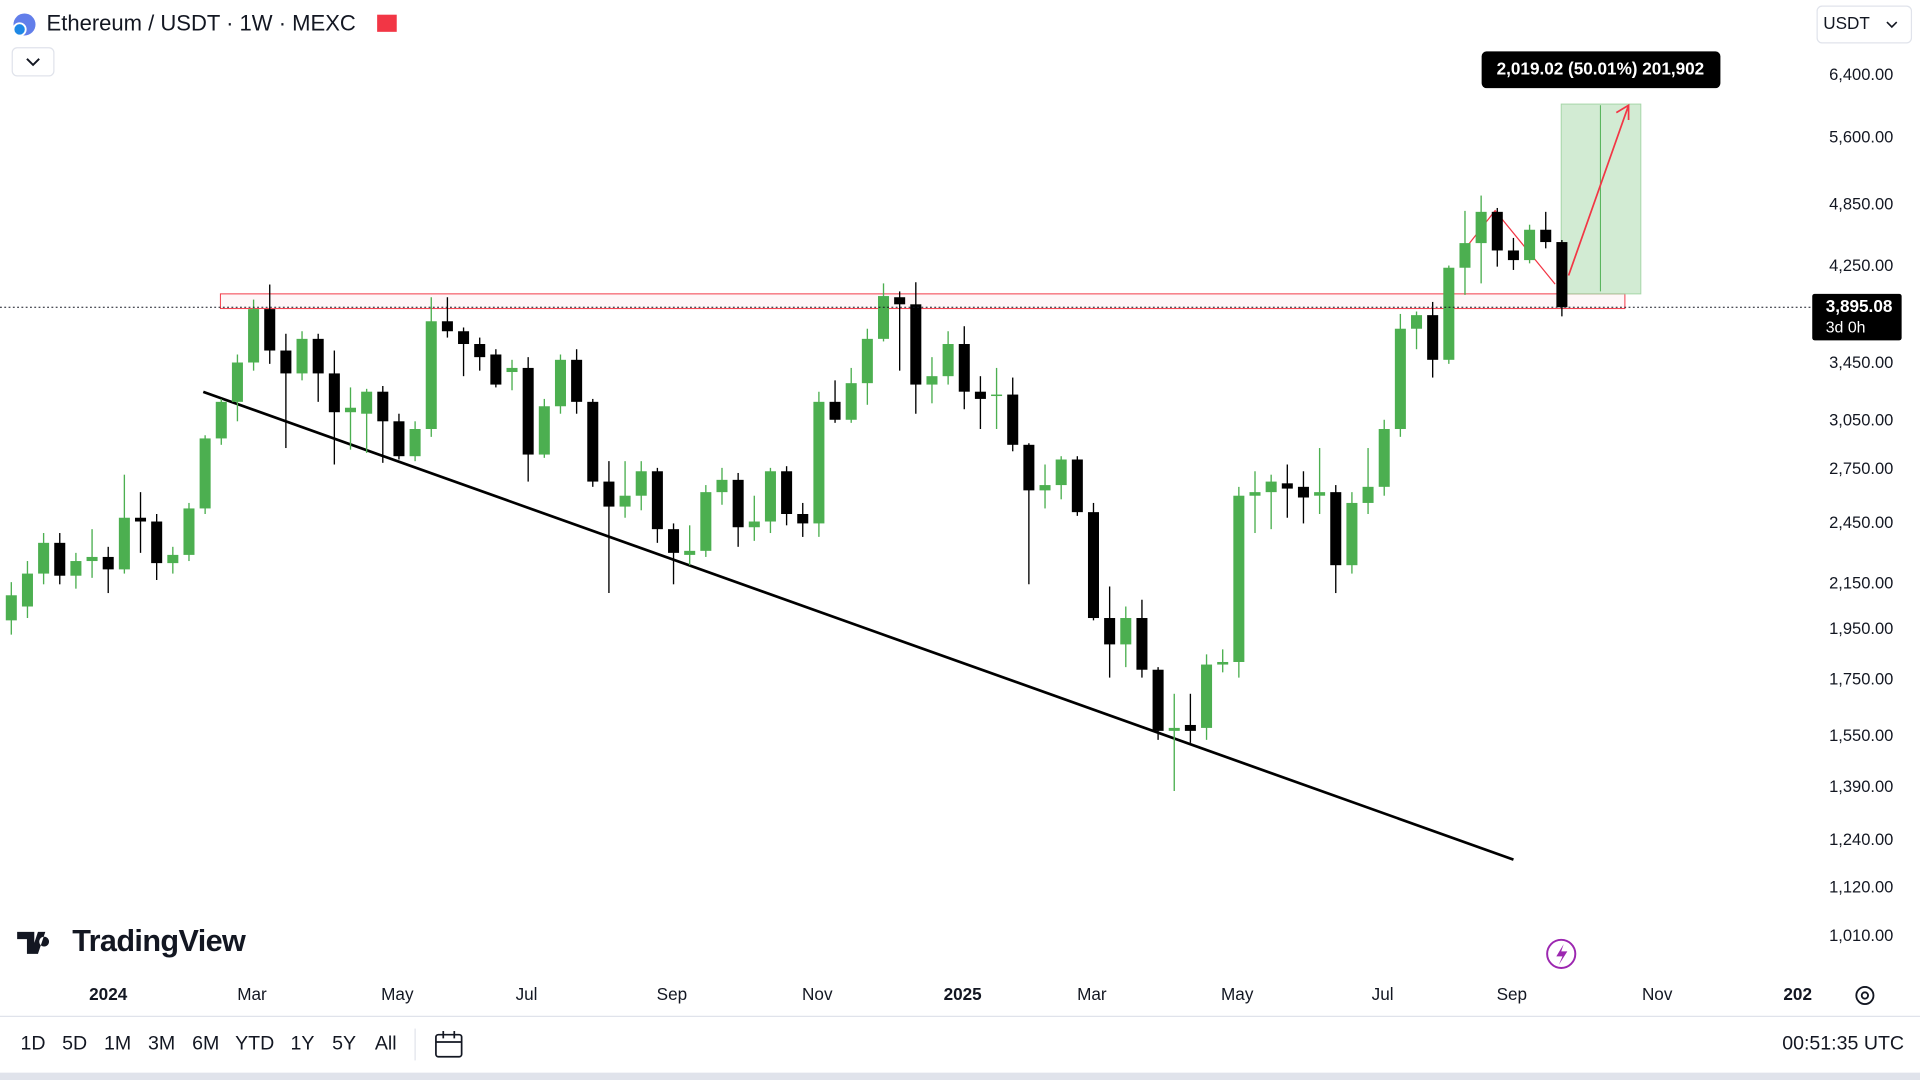 This screenshot has width=1920, height=1080. What do you see at coordinates (33, 942) in the screenshot?
I see `brand-logo` at bounding box center [33, 942].